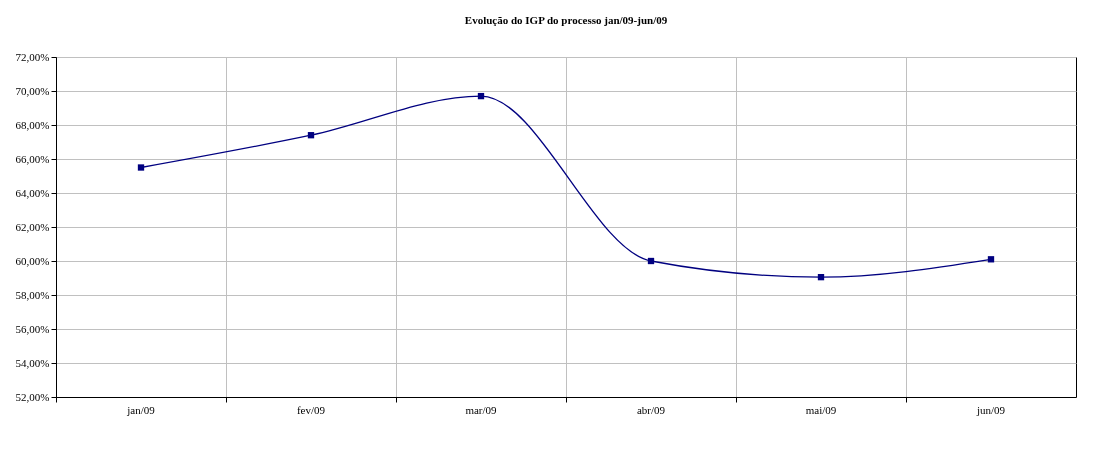 The height and width of the screenshot is (458, 1117). I want to click on x-tick-label: abr/09, so click(651, 409).